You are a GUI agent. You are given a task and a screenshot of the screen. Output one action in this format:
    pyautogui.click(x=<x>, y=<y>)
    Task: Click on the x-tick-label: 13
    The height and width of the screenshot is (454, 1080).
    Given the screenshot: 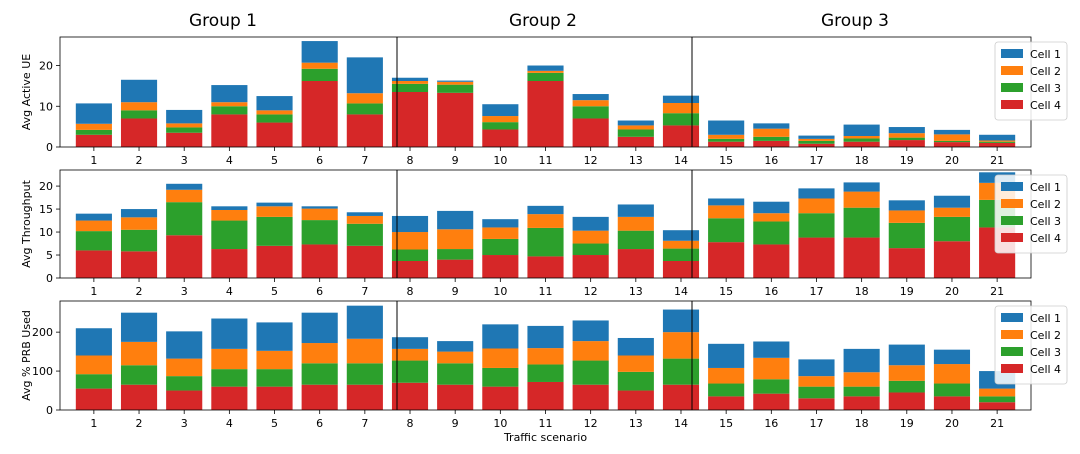 What is the action you would take?
    pyautogui.click(x=636, y=160)
    